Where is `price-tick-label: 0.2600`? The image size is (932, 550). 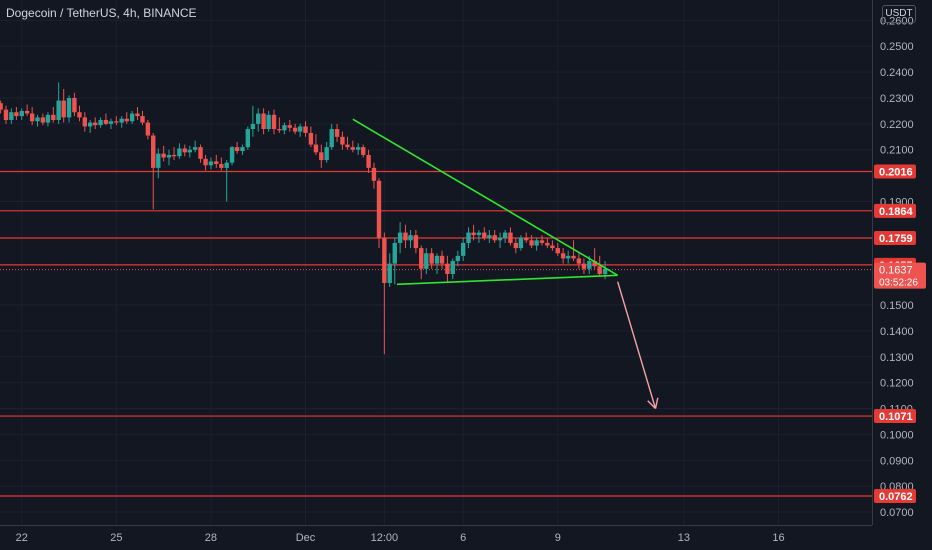
price-tick-label: 0.2600 is located at coordinates (897, 21).